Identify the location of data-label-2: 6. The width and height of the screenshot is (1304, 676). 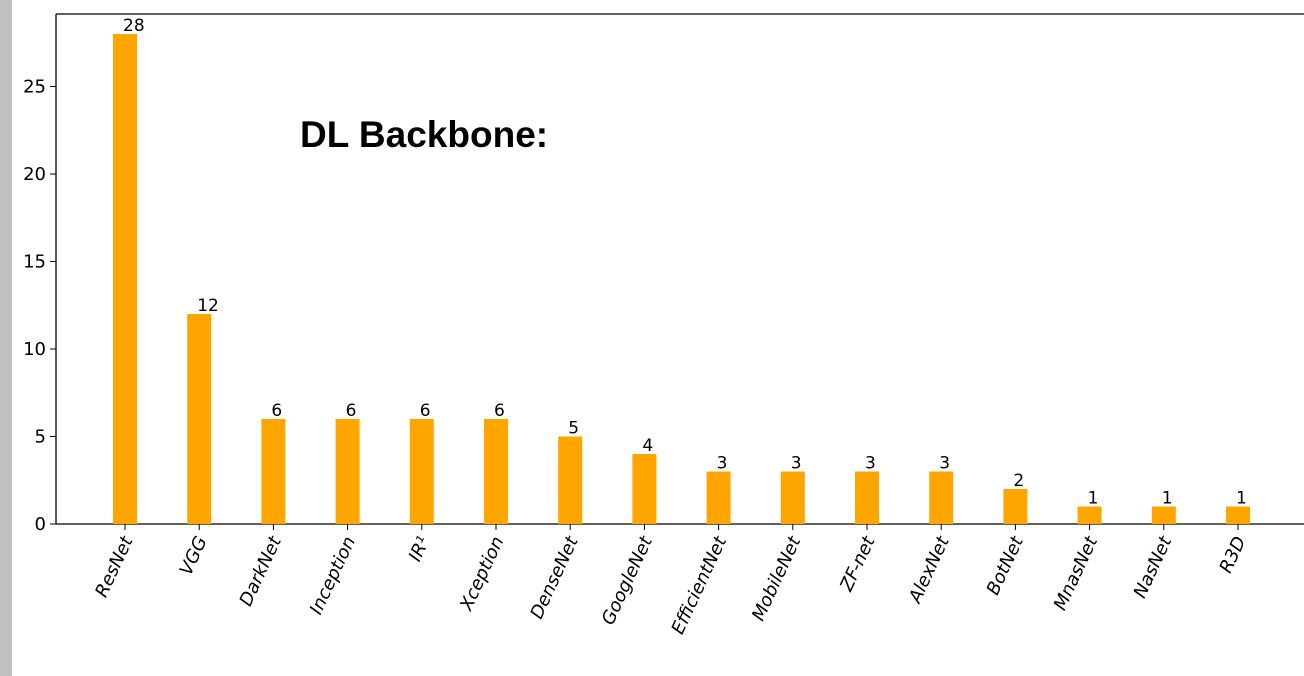
(276, 411).